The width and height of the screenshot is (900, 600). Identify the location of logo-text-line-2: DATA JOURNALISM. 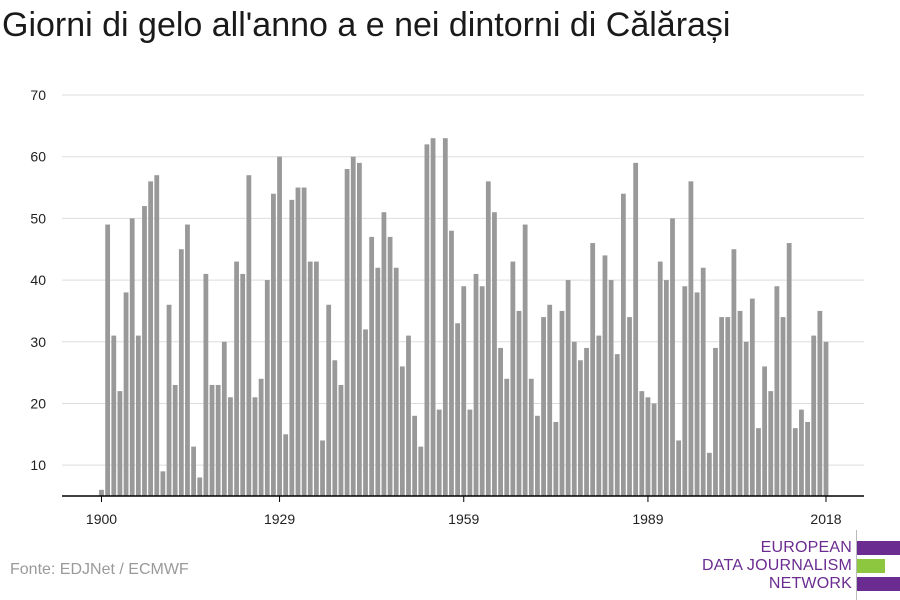
(777, 565).